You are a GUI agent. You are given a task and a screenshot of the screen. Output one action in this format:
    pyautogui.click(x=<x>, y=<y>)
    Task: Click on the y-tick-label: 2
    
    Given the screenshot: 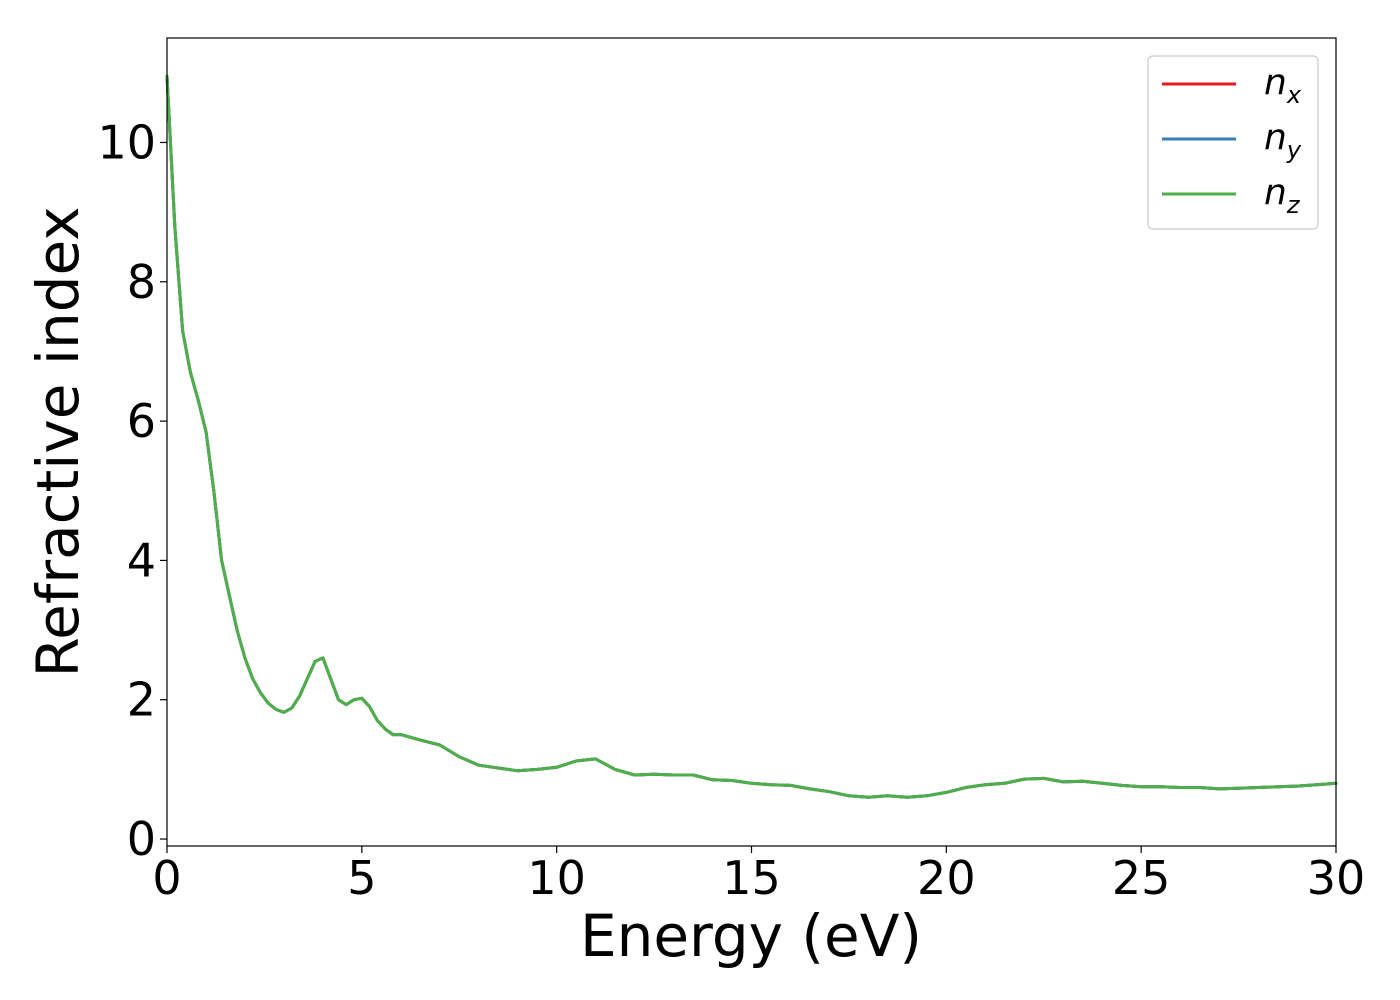 What is the action you would take?
    pyautogui.click(x=141, y=700)
    